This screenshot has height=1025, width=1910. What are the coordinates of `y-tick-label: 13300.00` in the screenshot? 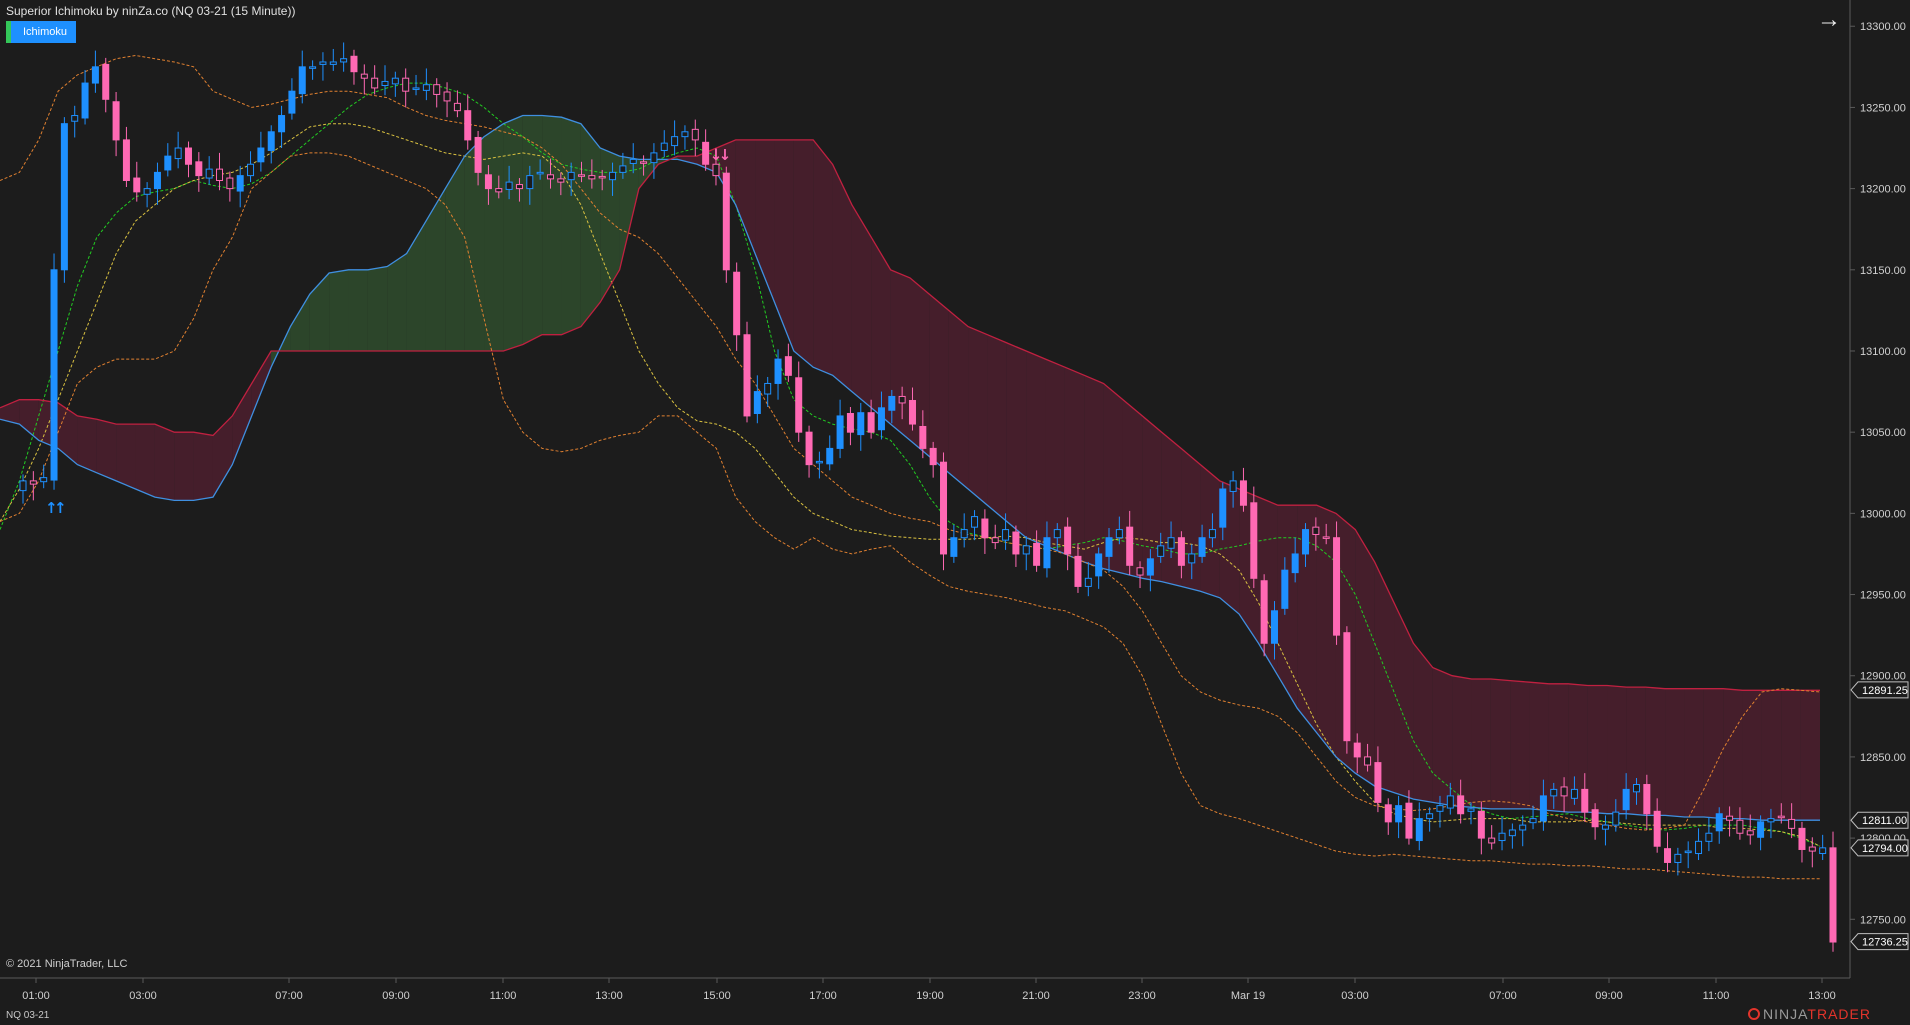 It's located at (1883, 27).